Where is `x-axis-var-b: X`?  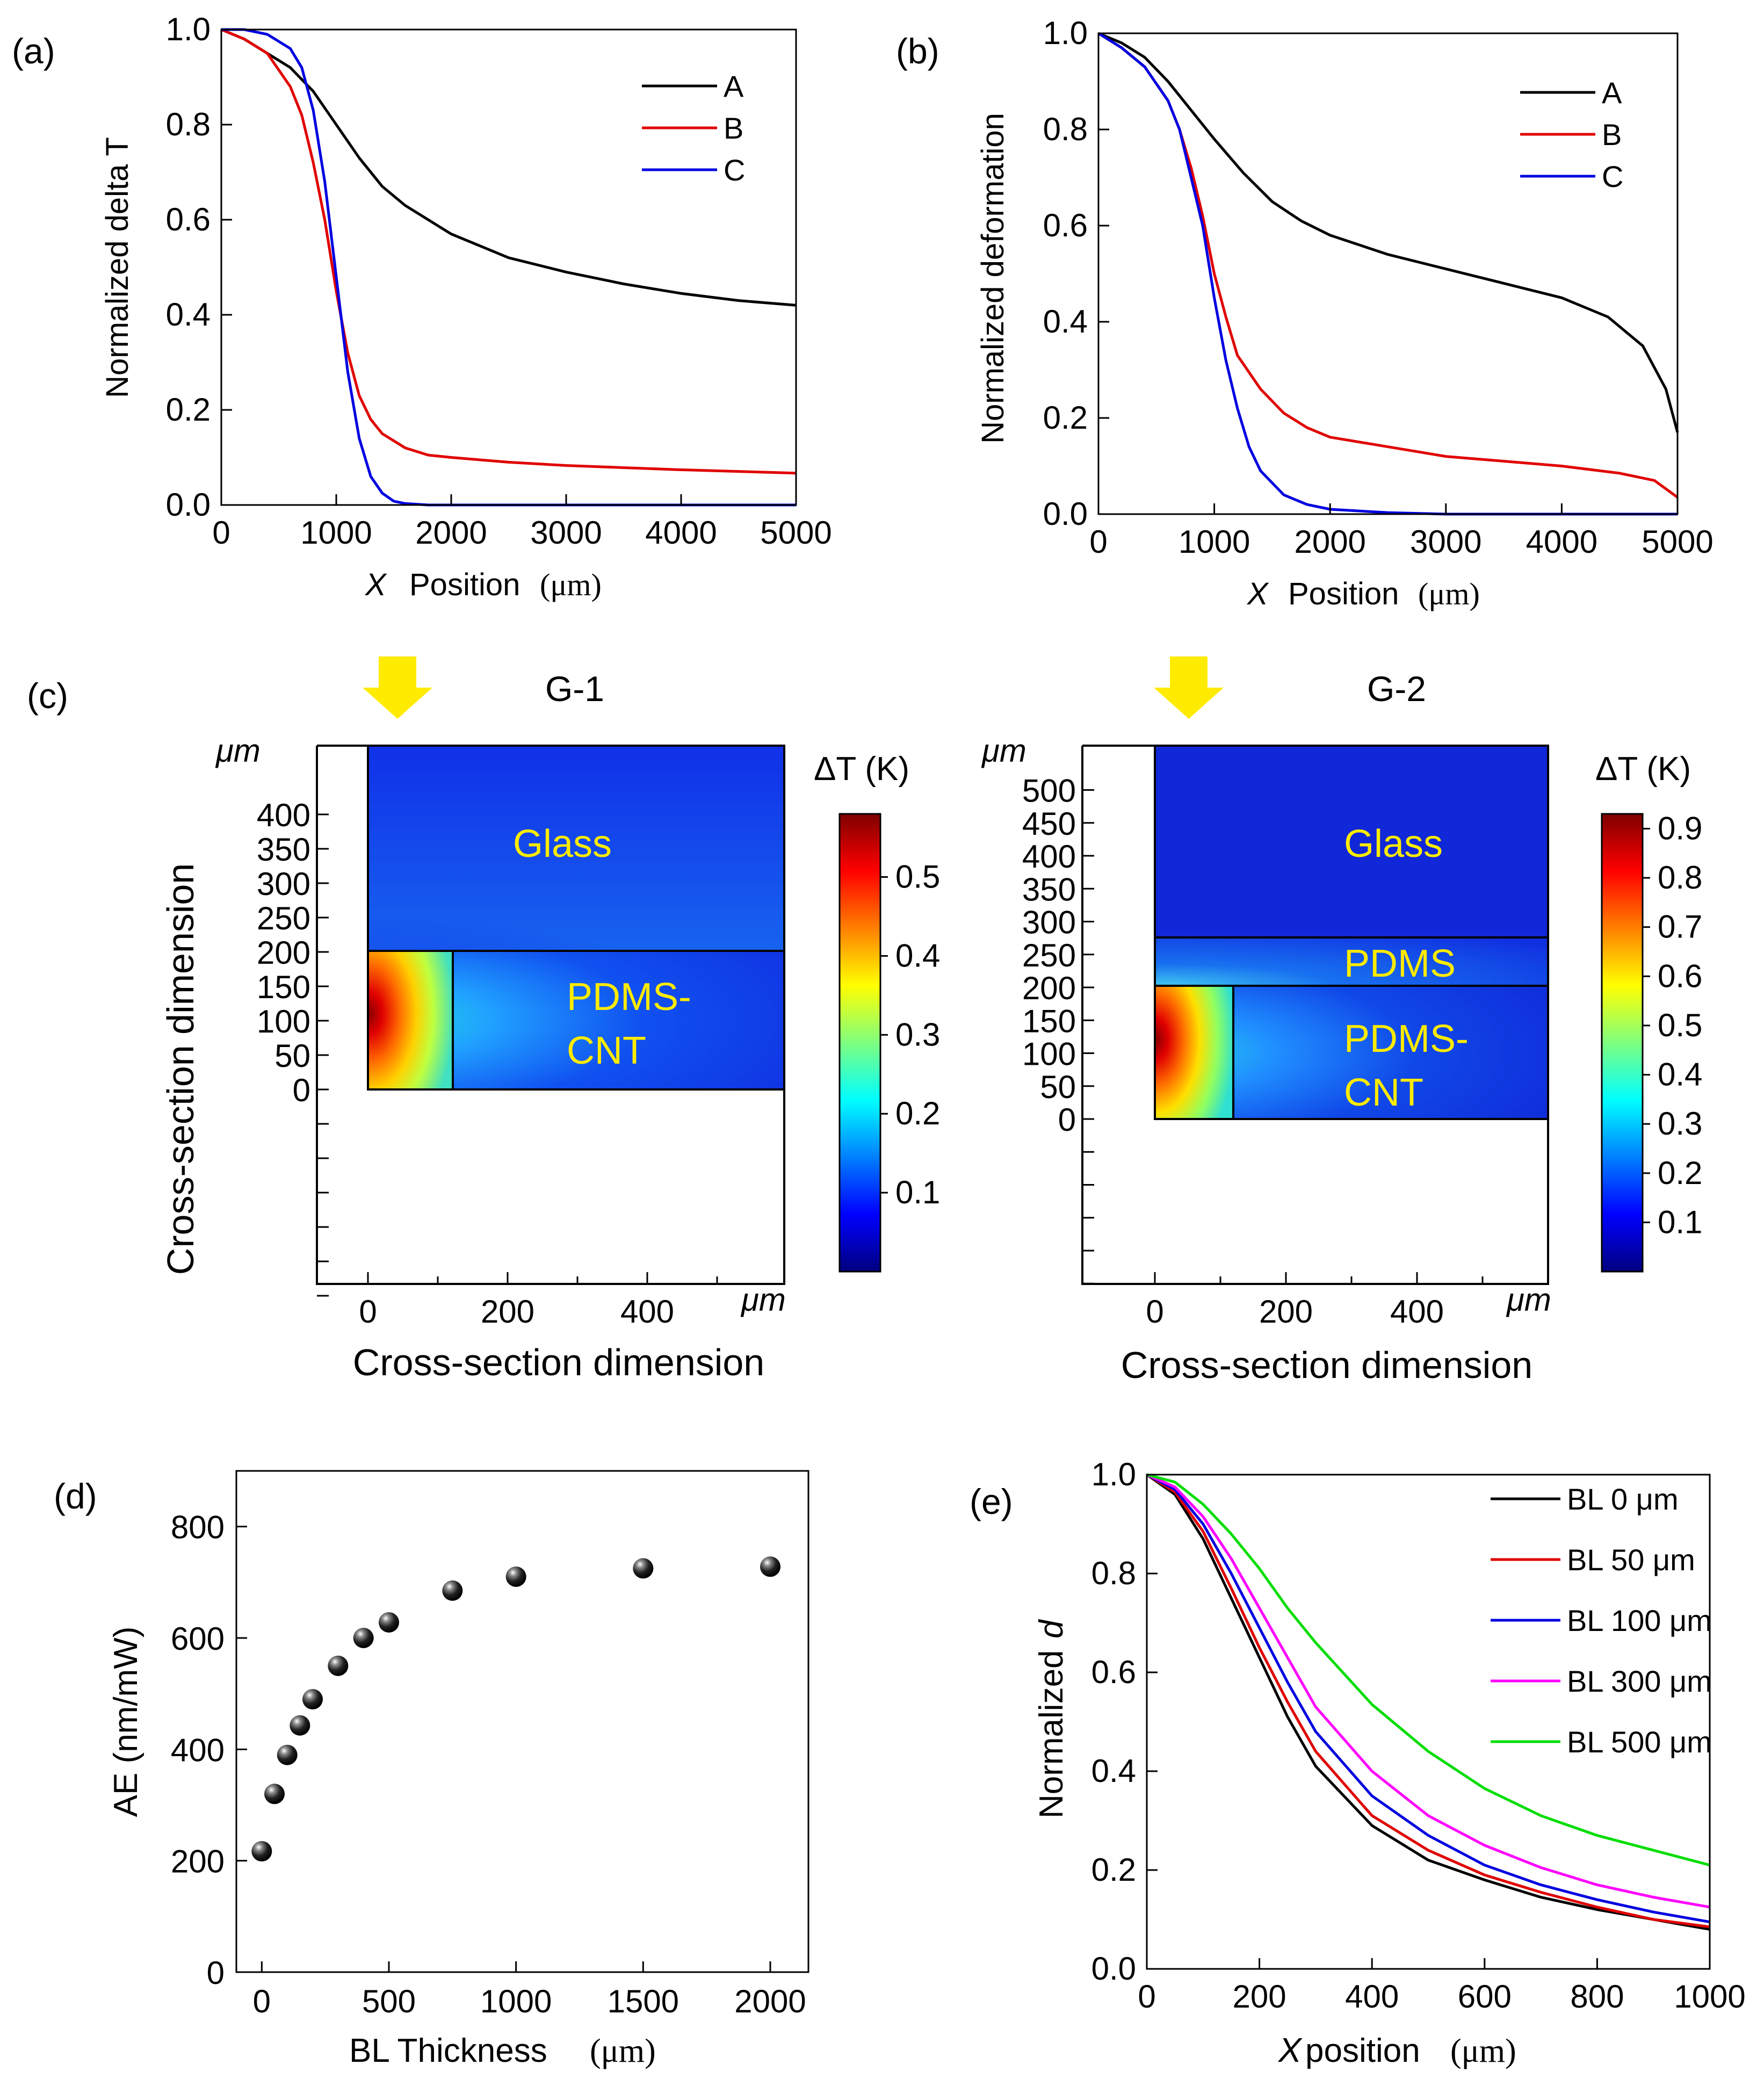 x-axis-var-b: X is located at coordinates (1258, 593).